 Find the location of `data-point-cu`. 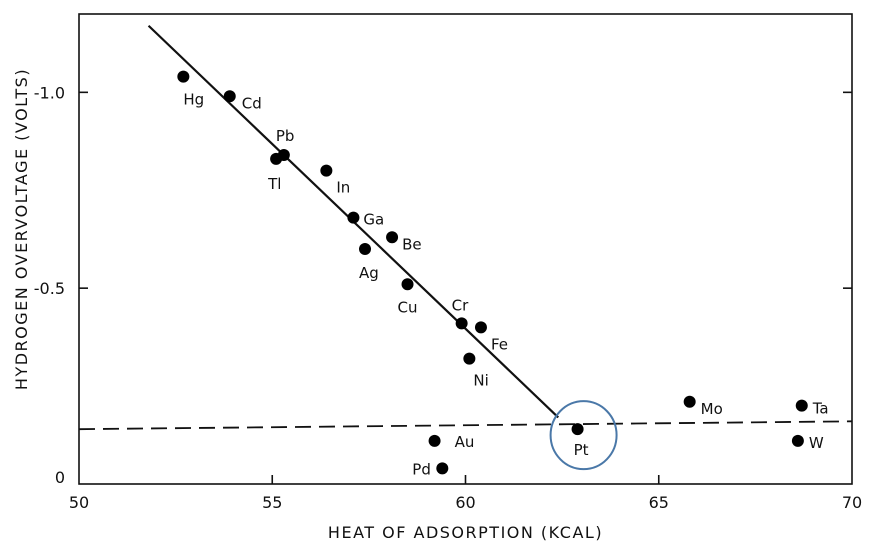

data-point-cu is located at coordinates (407, 284).